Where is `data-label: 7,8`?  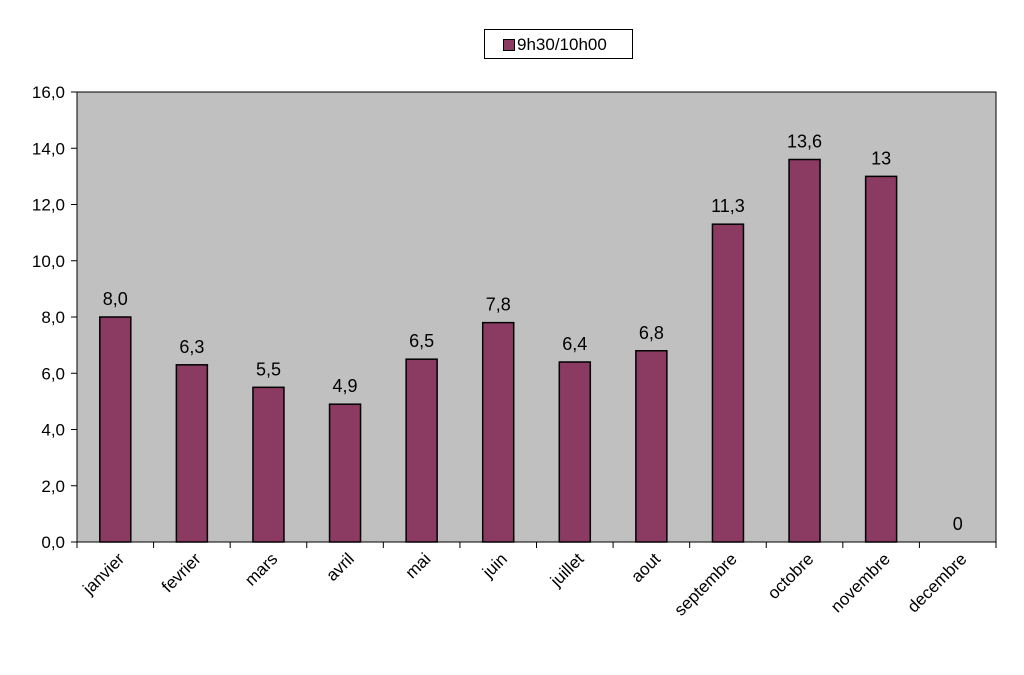 data-label: 7,8 is located at coordinates (498, 305).